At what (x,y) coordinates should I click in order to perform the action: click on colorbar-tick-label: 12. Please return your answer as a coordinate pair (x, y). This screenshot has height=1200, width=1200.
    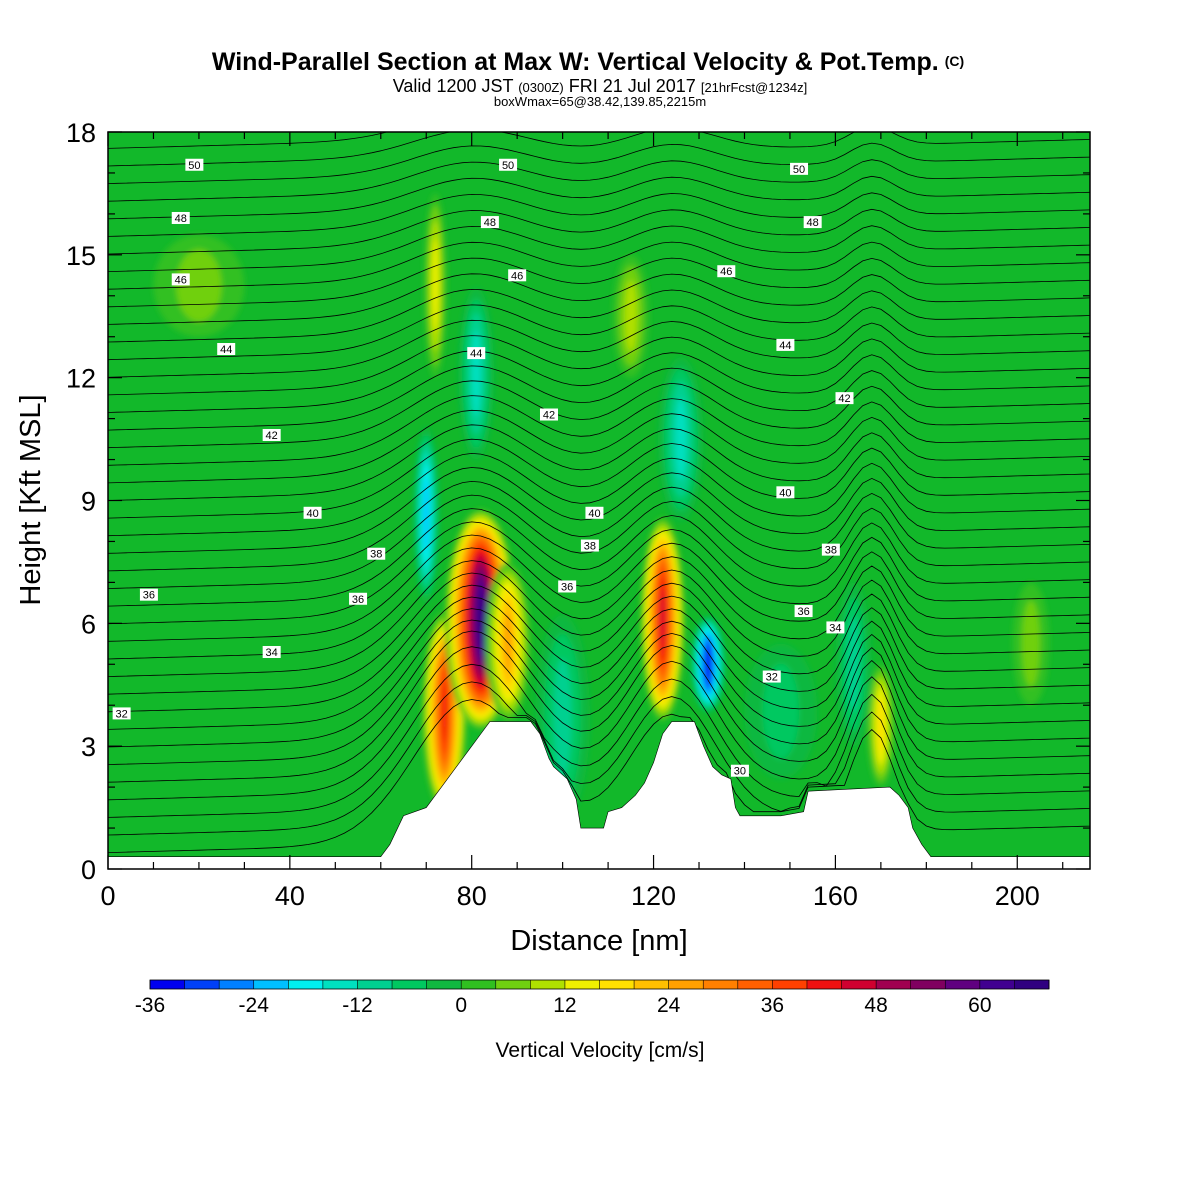
    Looking at the image, I should click on (564, 1005).